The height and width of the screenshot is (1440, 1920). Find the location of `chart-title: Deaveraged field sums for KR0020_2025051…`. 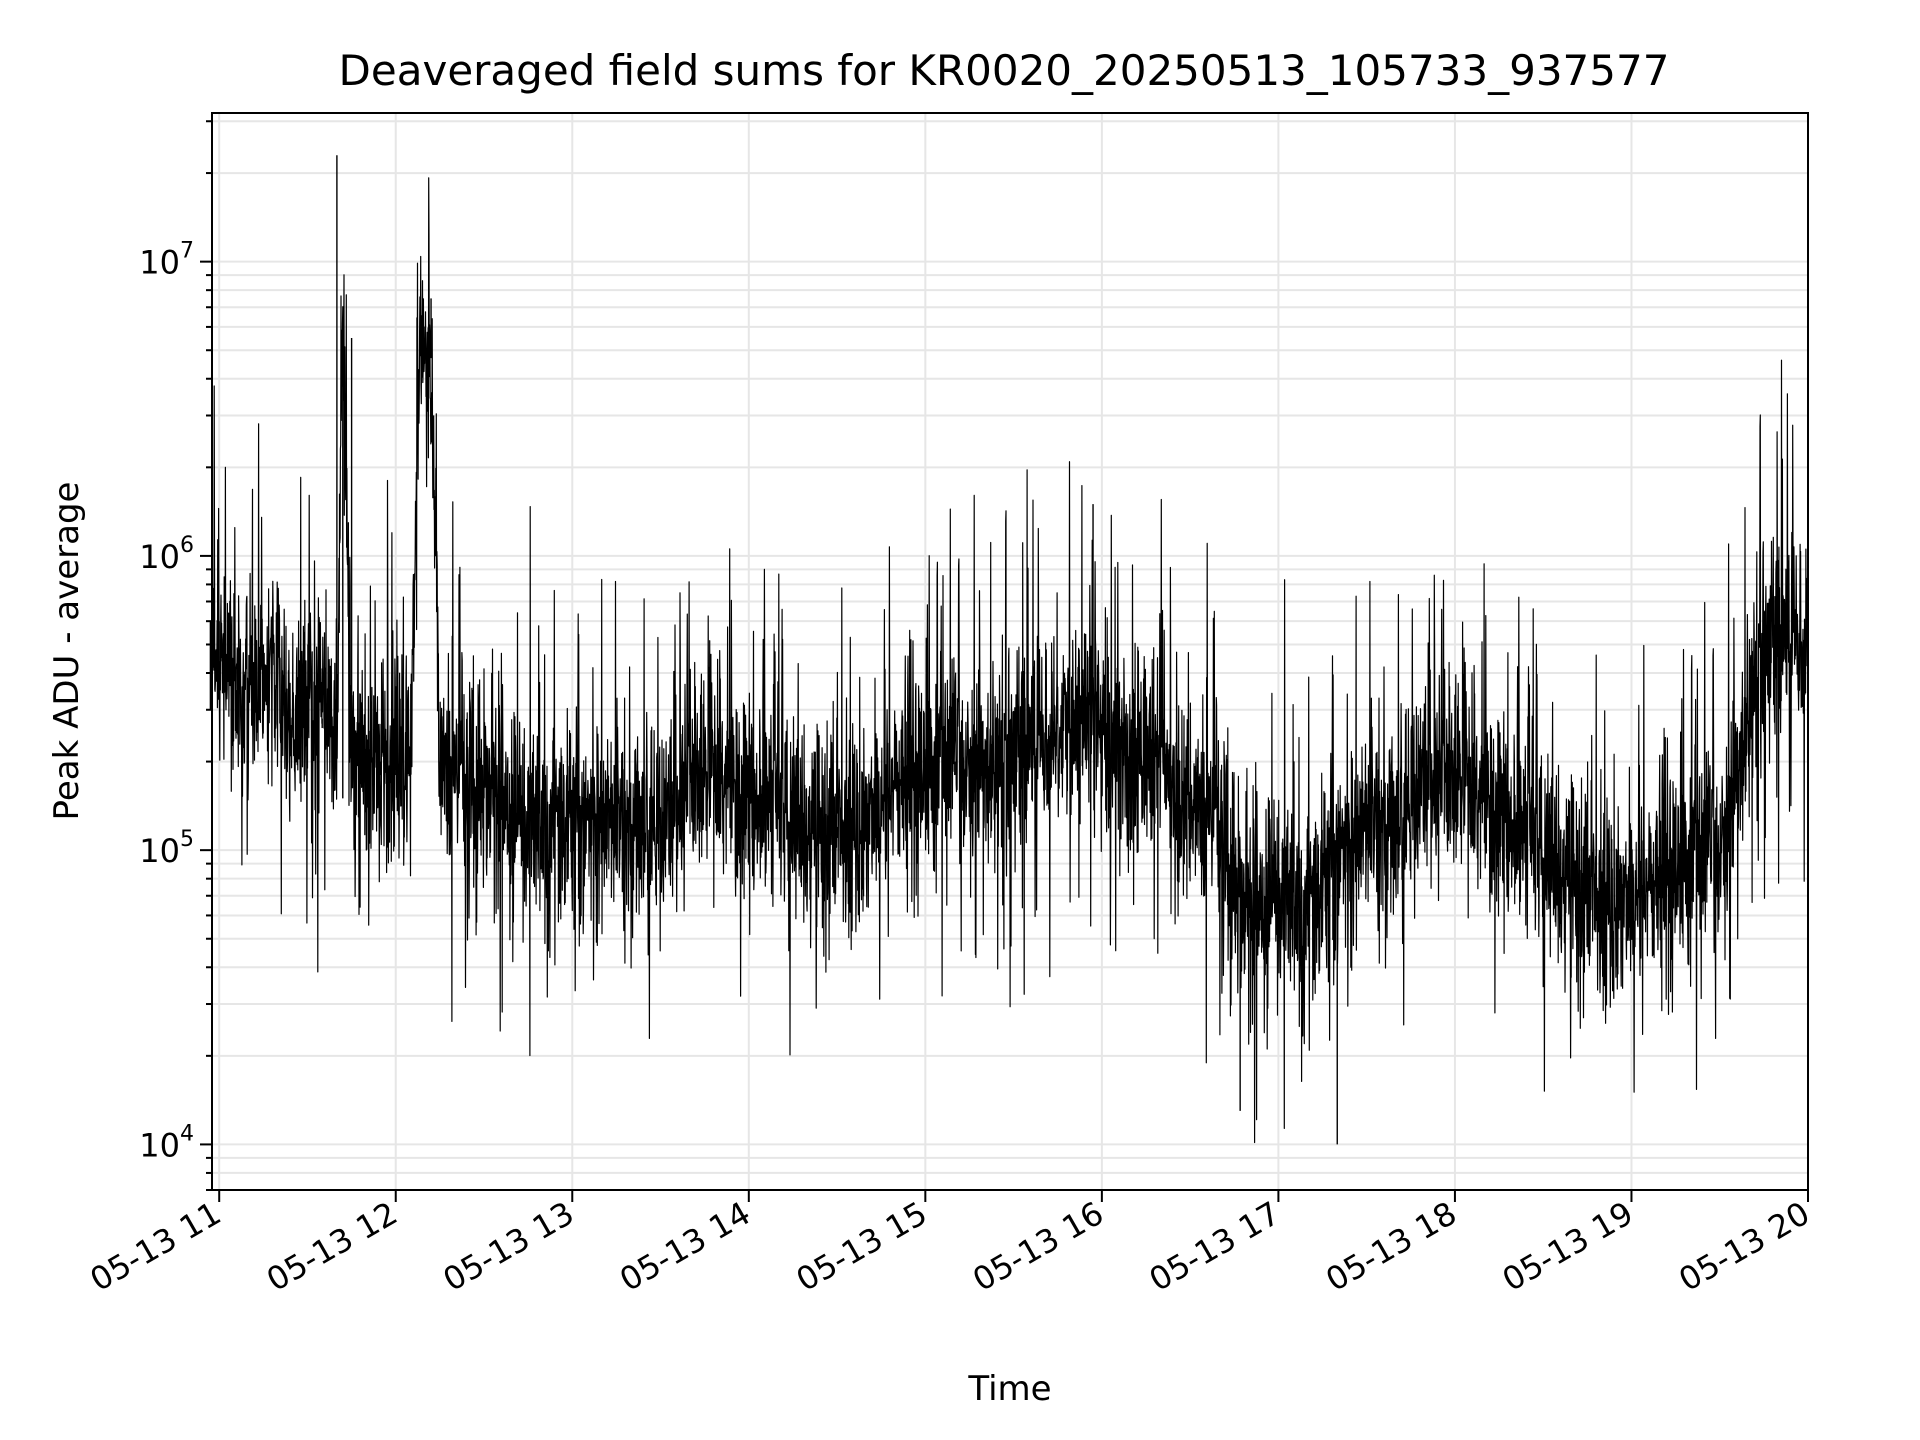

chart-title: Deaveraged field sums for KR0020_2025051… is located at coordinates (1004, 70).